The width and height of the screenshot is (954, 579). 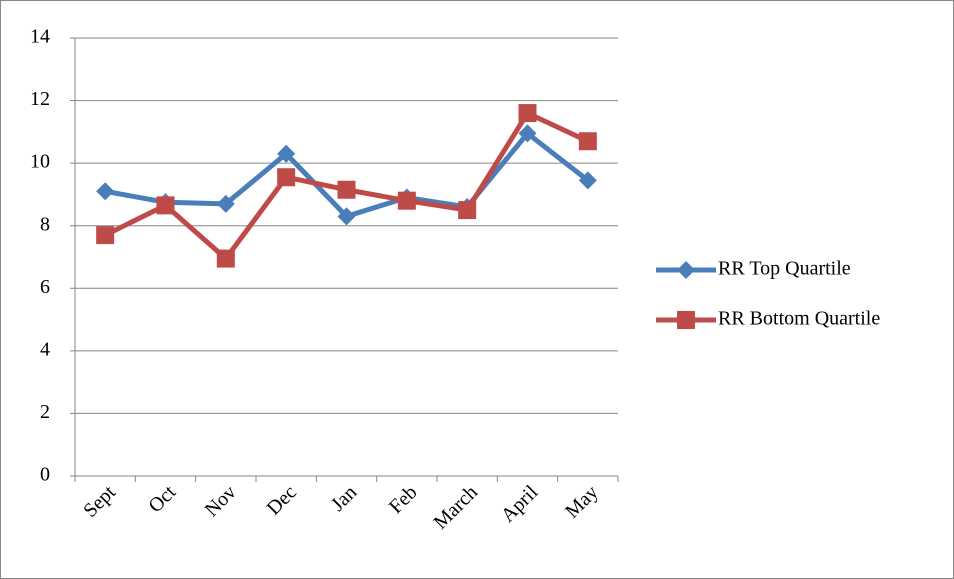 I want to click on y-tick-label: 2, so click(x=45, y=412).